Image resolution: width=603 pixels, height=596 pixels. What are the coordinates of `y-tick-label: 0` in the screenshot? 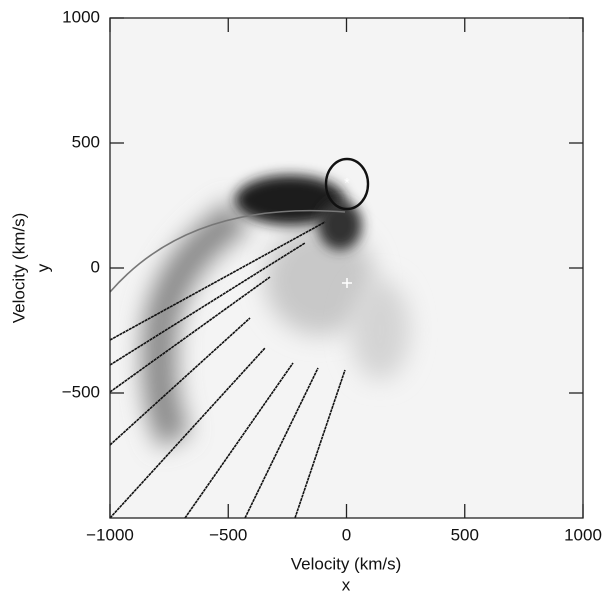 It's located at (95, 266).